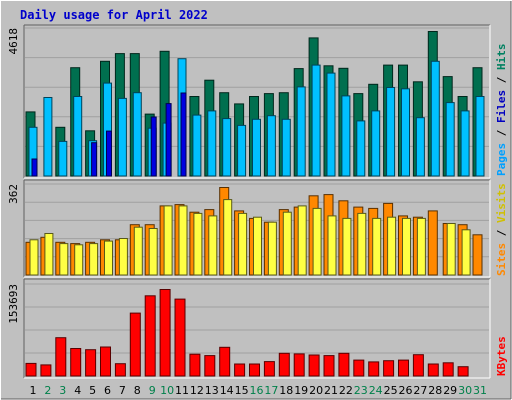 This screenshot has width=512, height=400. I want to click on x-label-day-18: 18, so click(286, 390).